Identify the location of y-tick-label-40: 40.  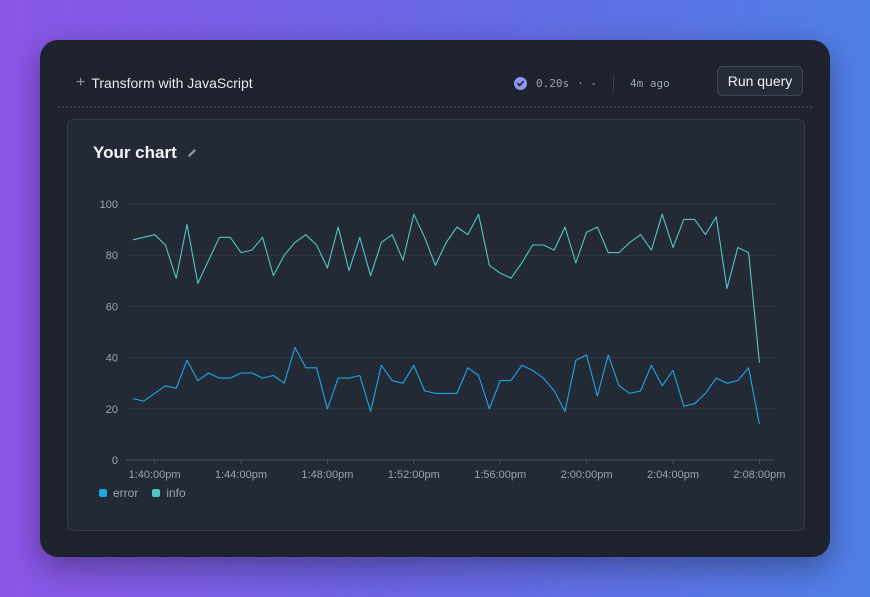
(112, 359).